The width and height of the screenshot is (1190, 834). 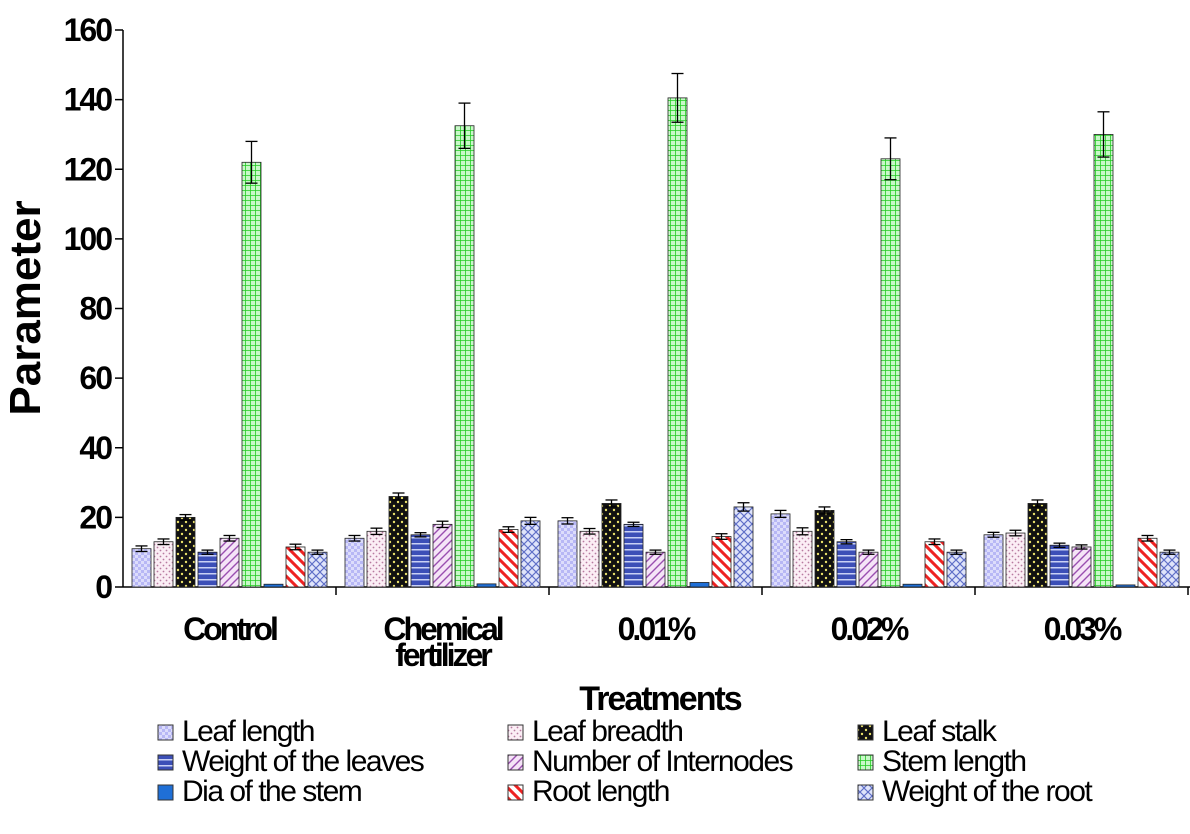 What do you see at coordinates (940, 731) in the screenshot?
I see `legend-label: Leaf stalk` at bounding box center [940, 731].